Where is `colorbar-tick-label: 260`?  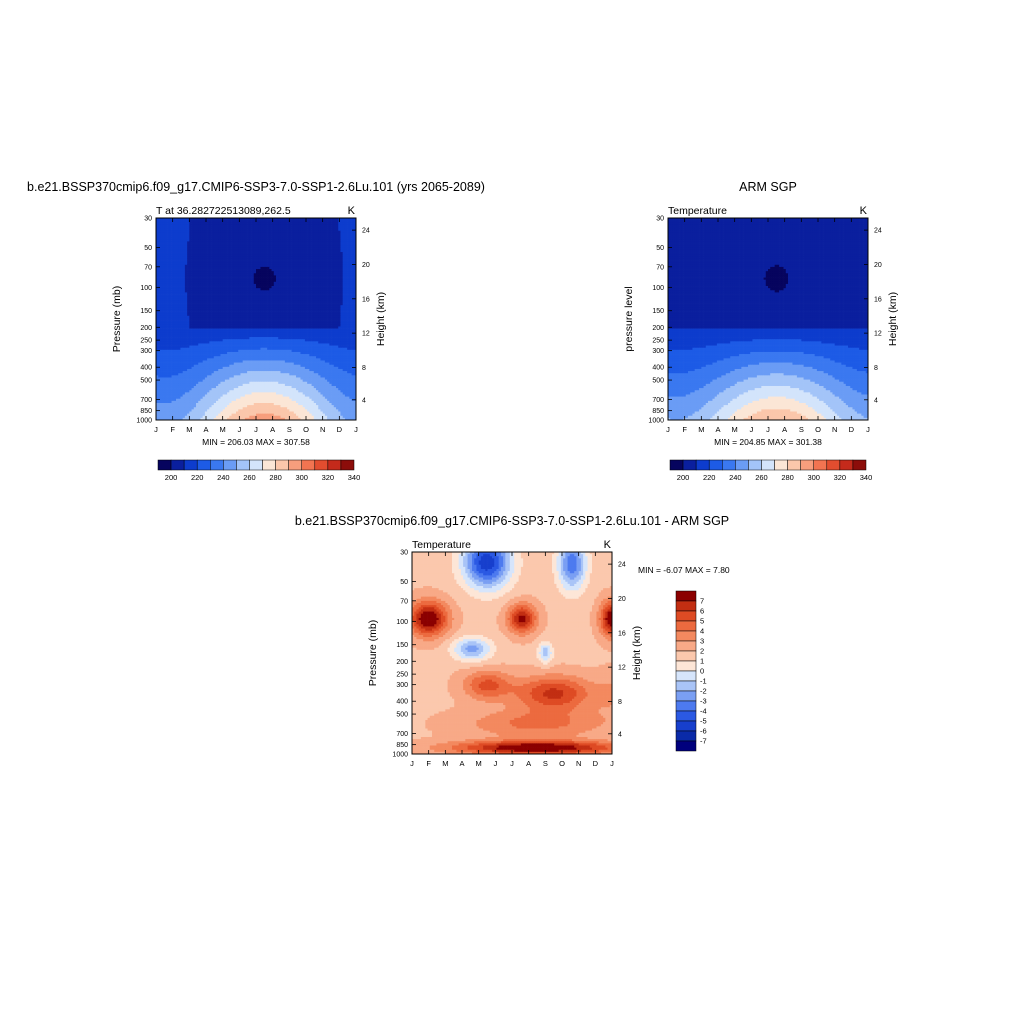
colorbar-tick-label: 260 is located at coordinates (761, 477).